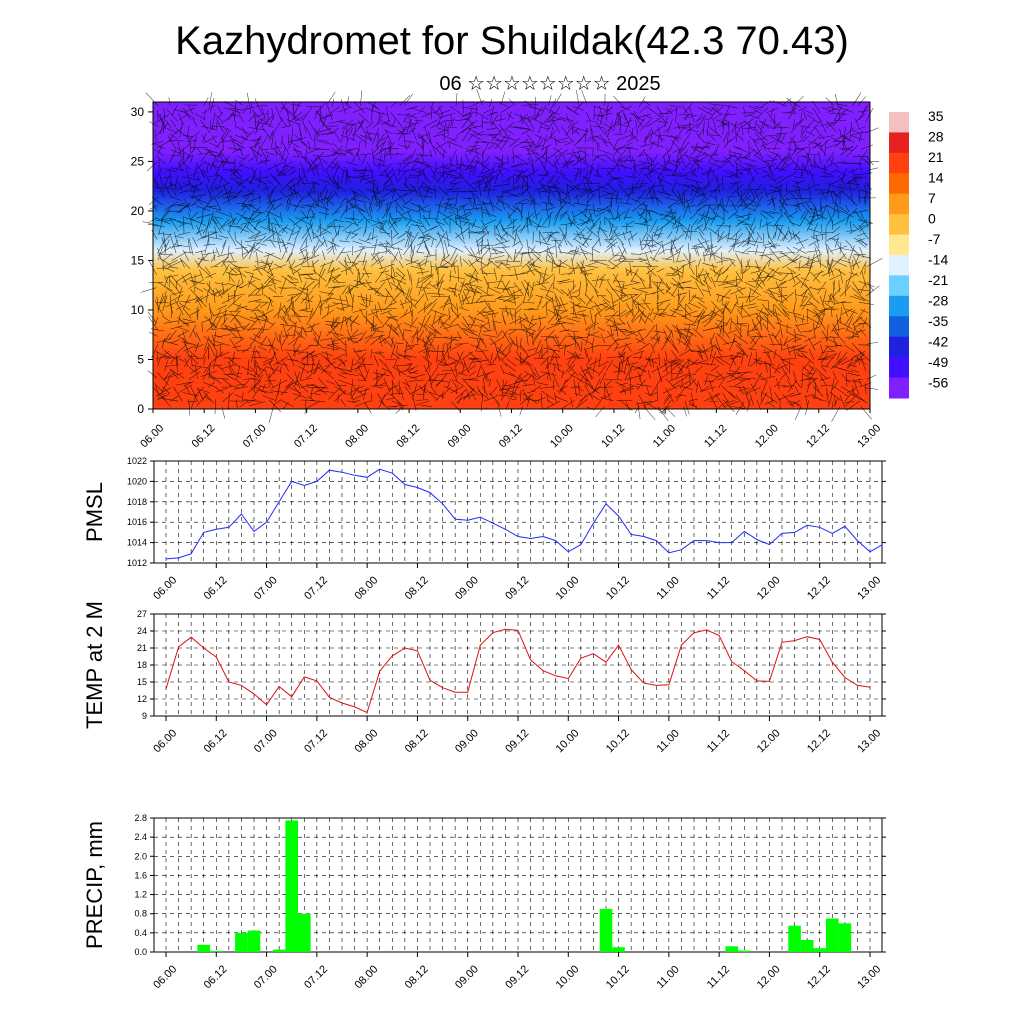 This screenshot has height=1024, width=1024. Describe the element at coordinates (899, 163) in the screenshot. I see `colorbar-swatch` at that location.